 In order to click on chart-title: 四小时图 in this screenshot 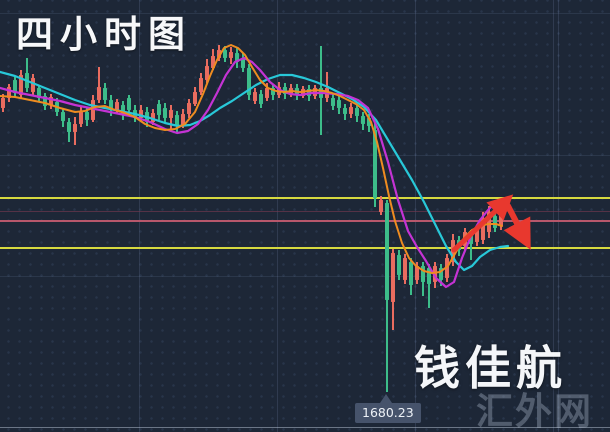, I will do `click(104, 34)`.